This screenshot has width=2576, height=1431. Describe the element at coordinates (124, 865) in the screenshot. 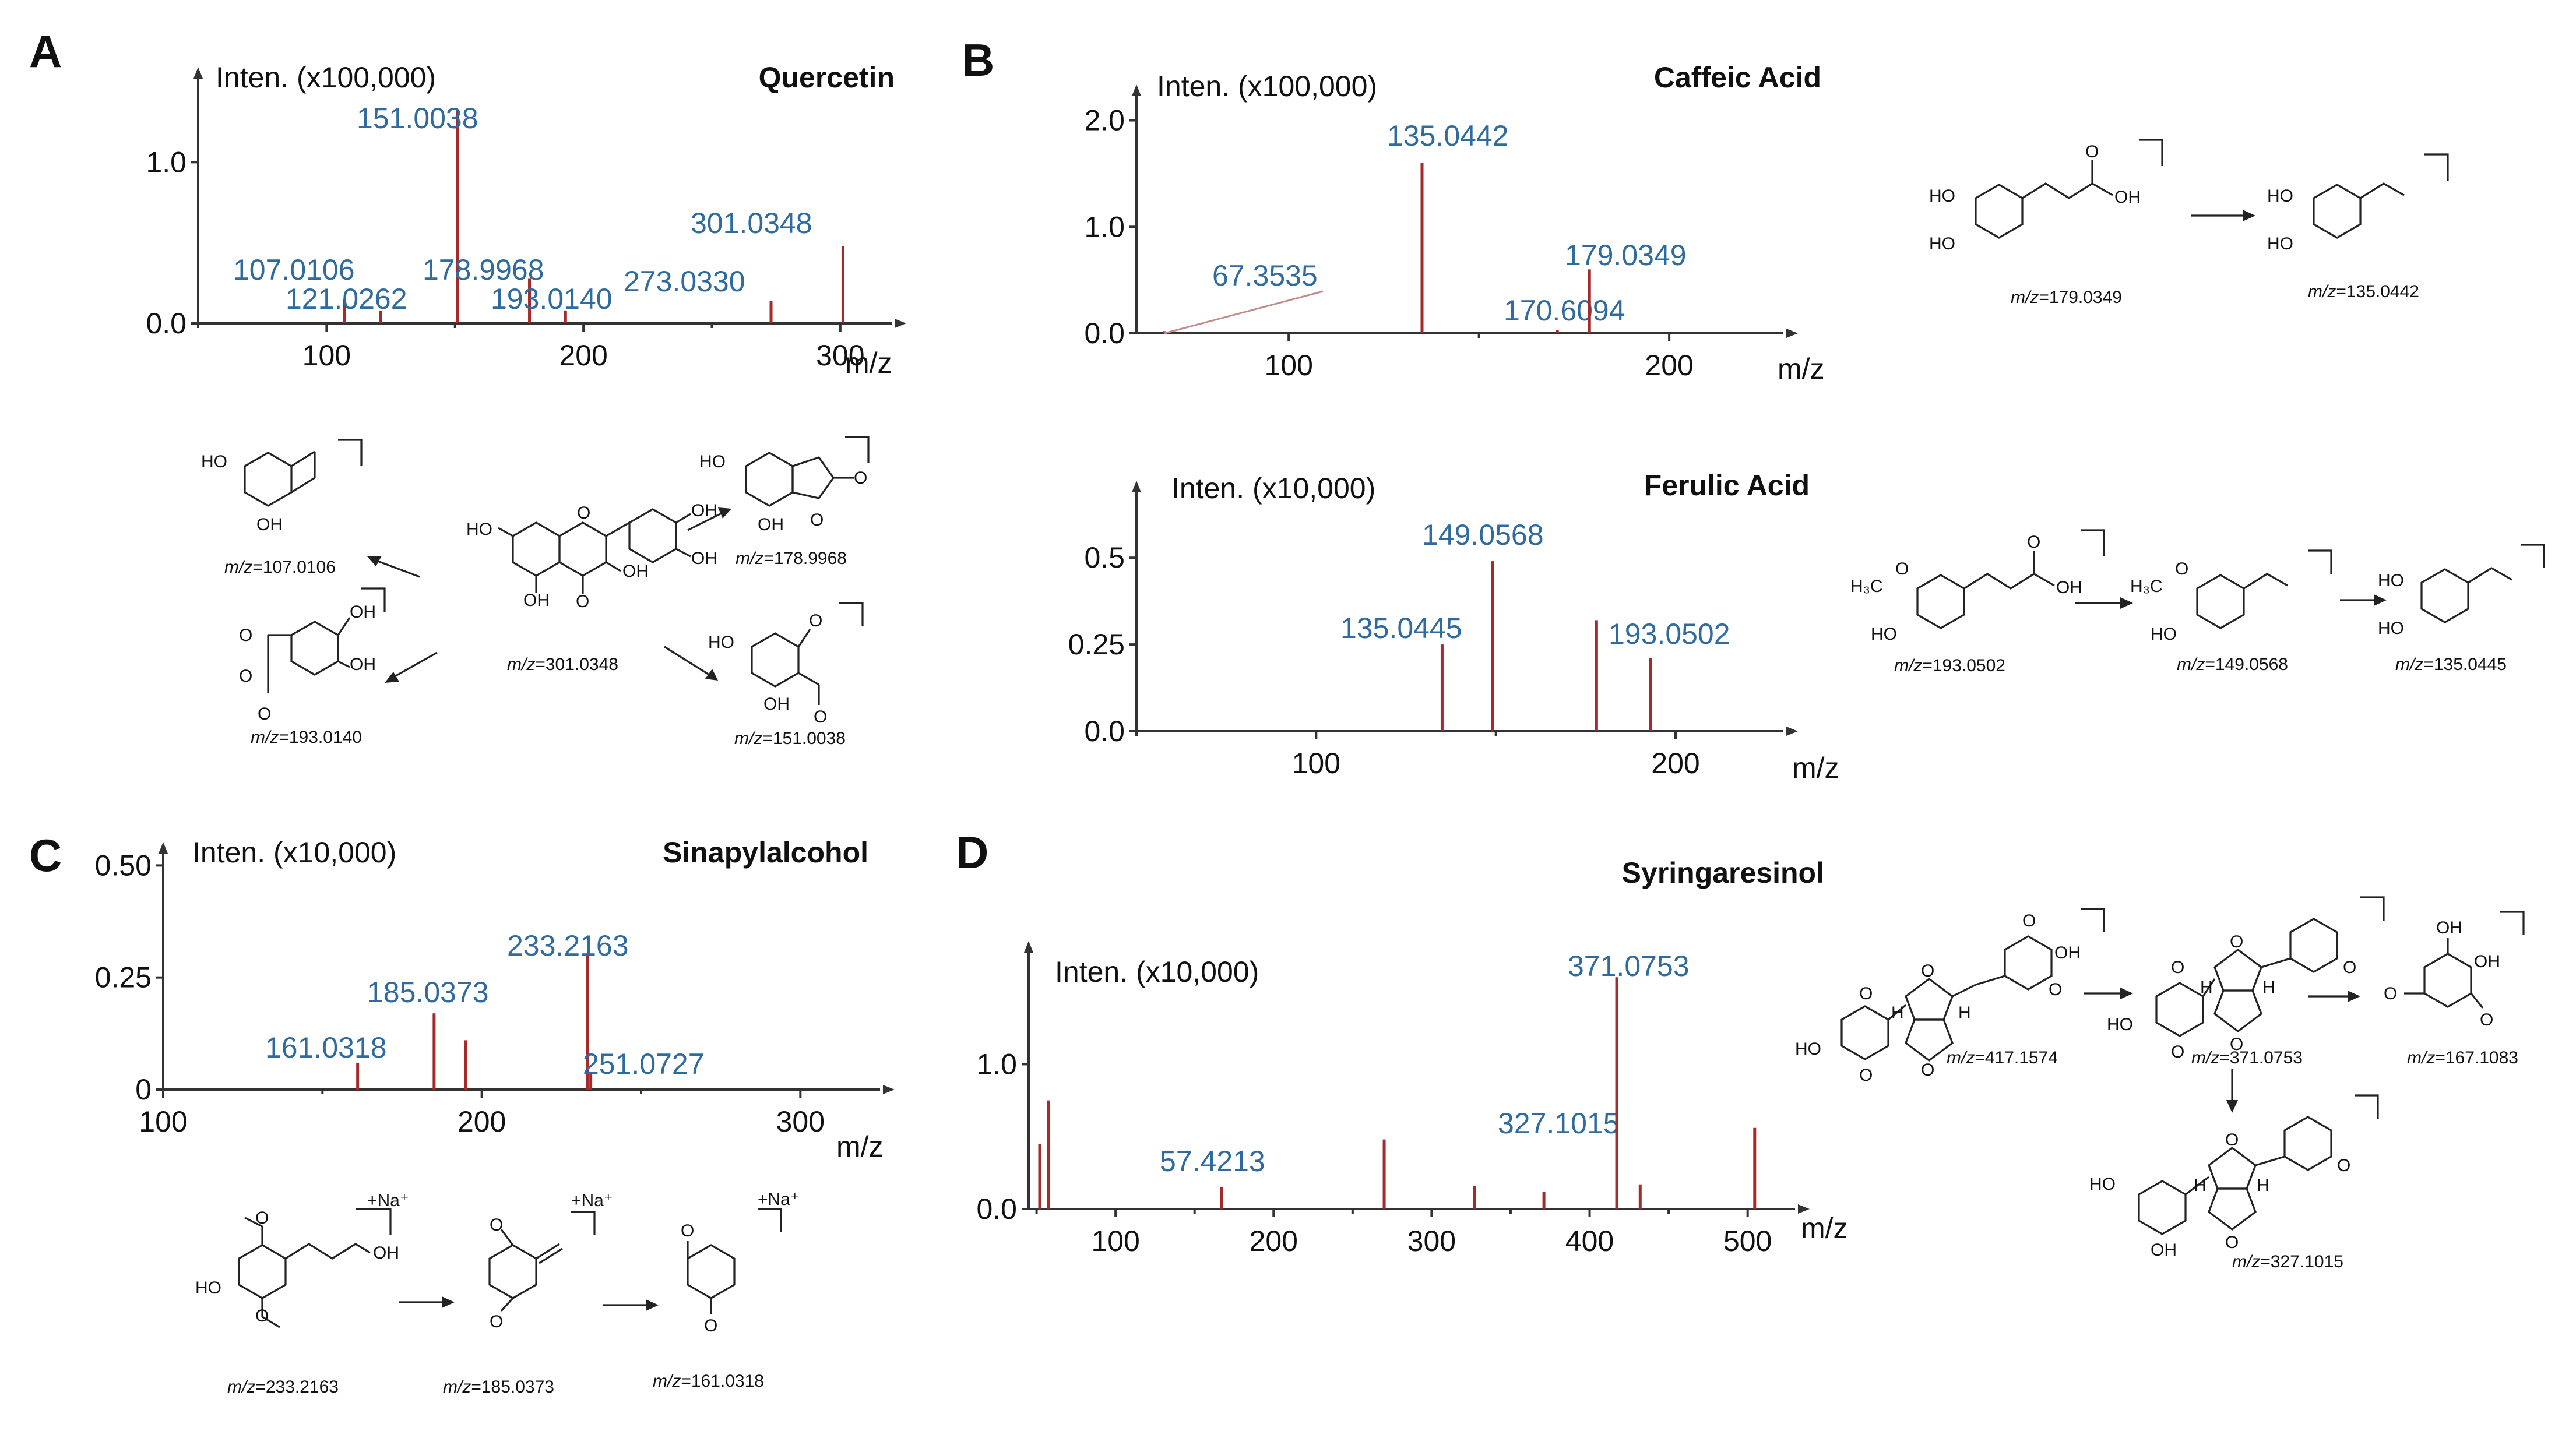

I see `y-tick-label: 0.50` at that location.